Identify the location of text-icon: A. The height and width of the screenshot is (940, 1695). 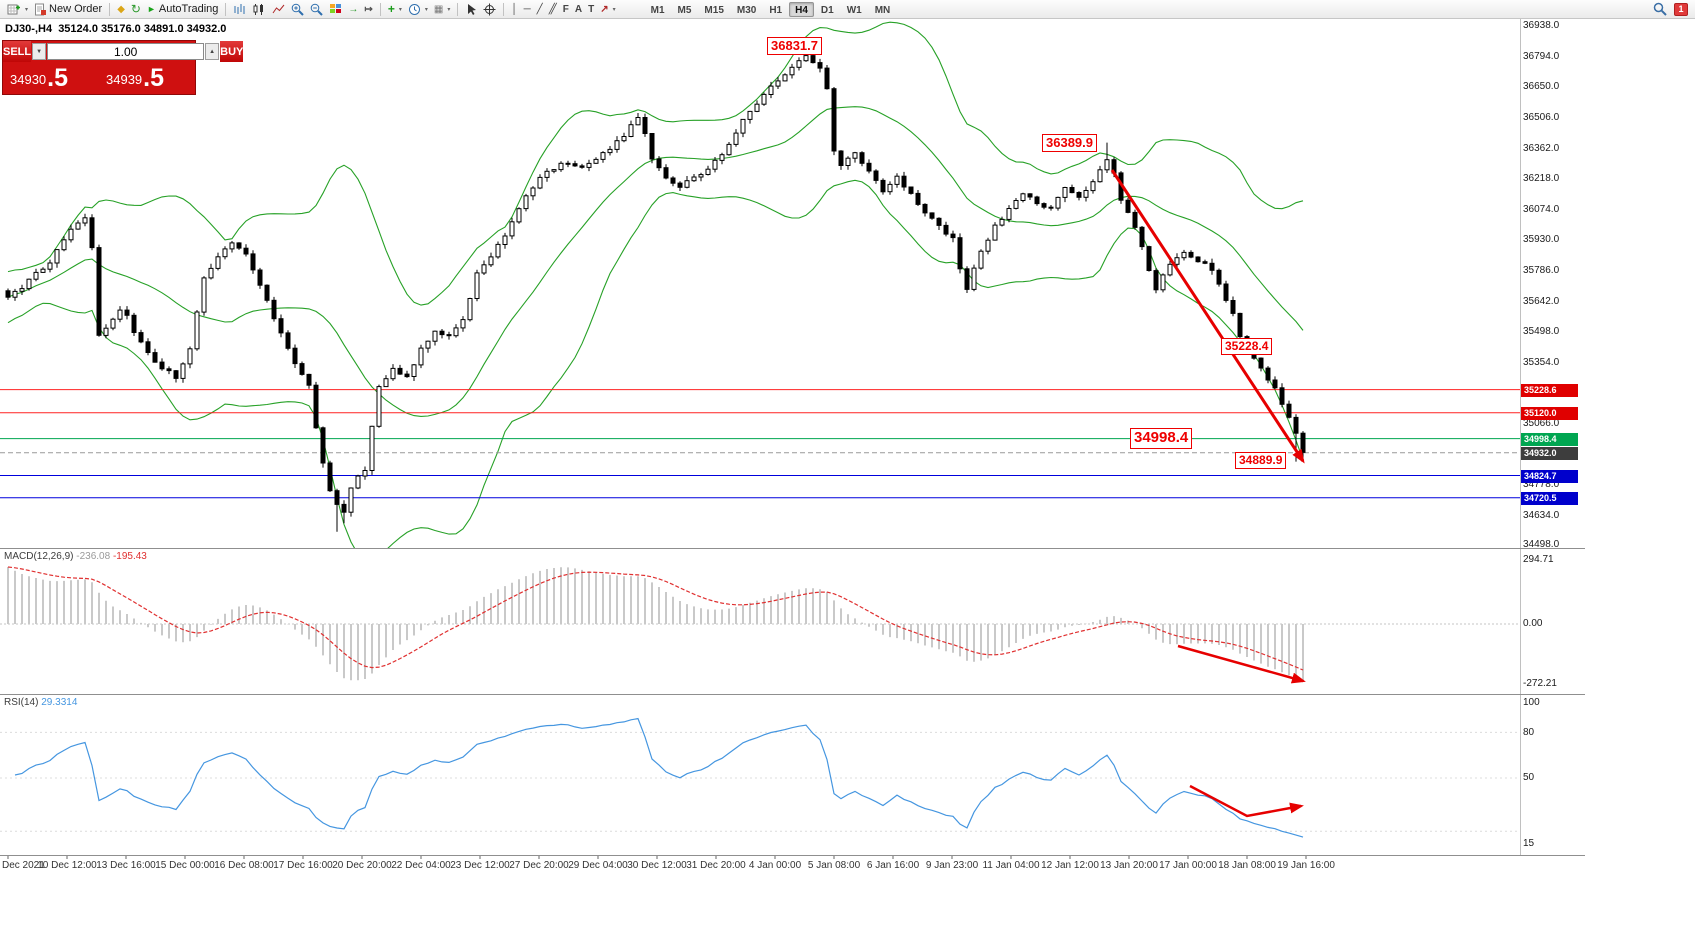
(578, 9).